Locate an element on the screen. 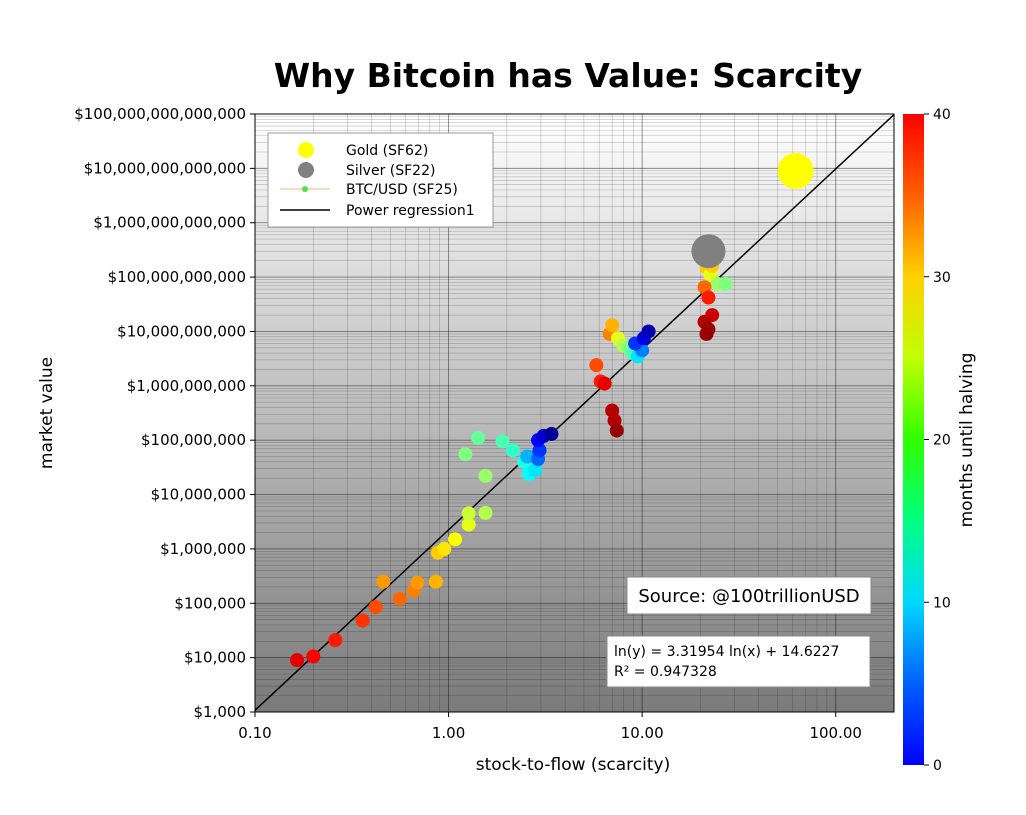 This screenshot has height=815, width=1026. equation-line-2: R² = 0.947328 is located at coordinates (665, 672).